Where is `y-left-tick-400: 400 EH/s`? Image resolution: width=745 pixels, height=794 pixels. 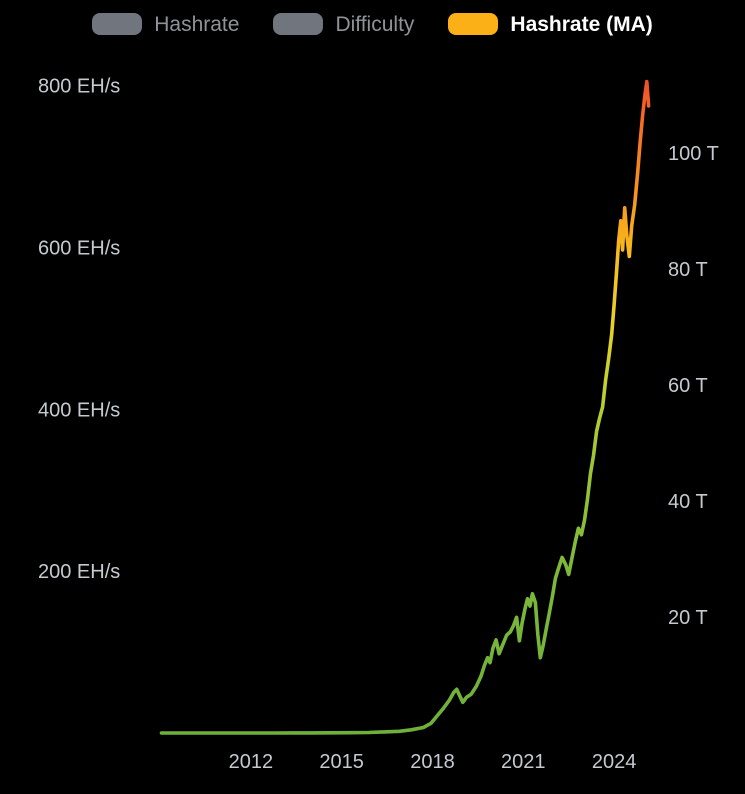
y-left-tick-400: 400 EH/s is located at coordinates (79, 410).